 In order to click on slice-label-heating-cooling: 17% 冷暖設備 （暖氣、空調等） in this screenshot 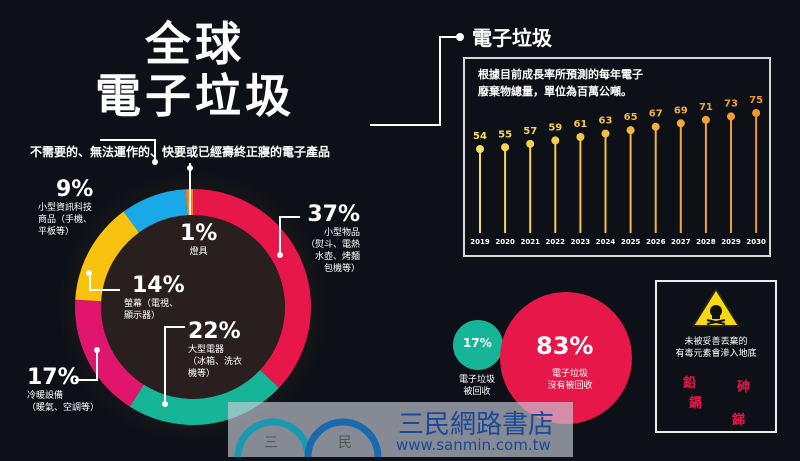, I will do `click(63, 390)`.